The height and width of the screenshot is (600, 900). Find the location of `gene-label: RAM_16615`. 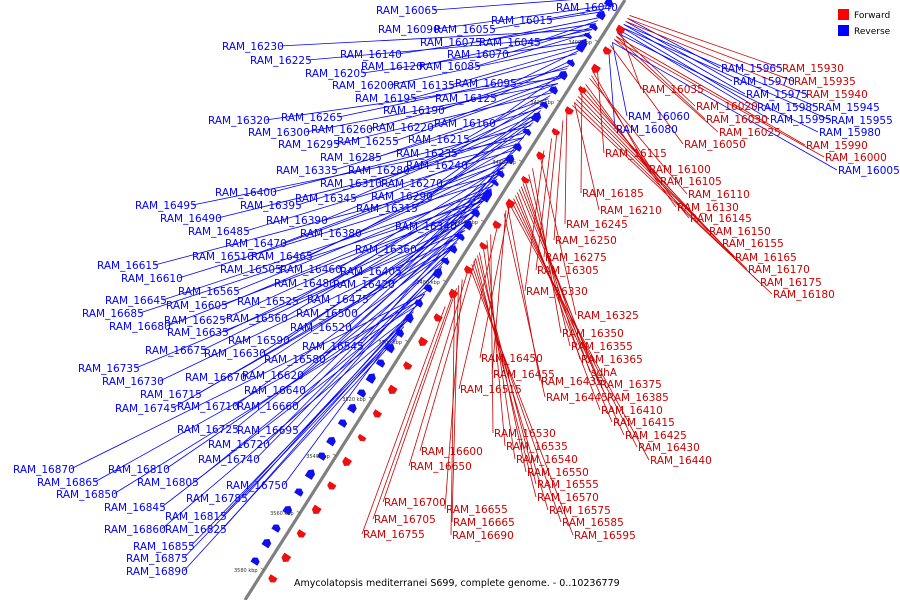

gene-label: RAM_16615 is located at coordinates (128, 266).